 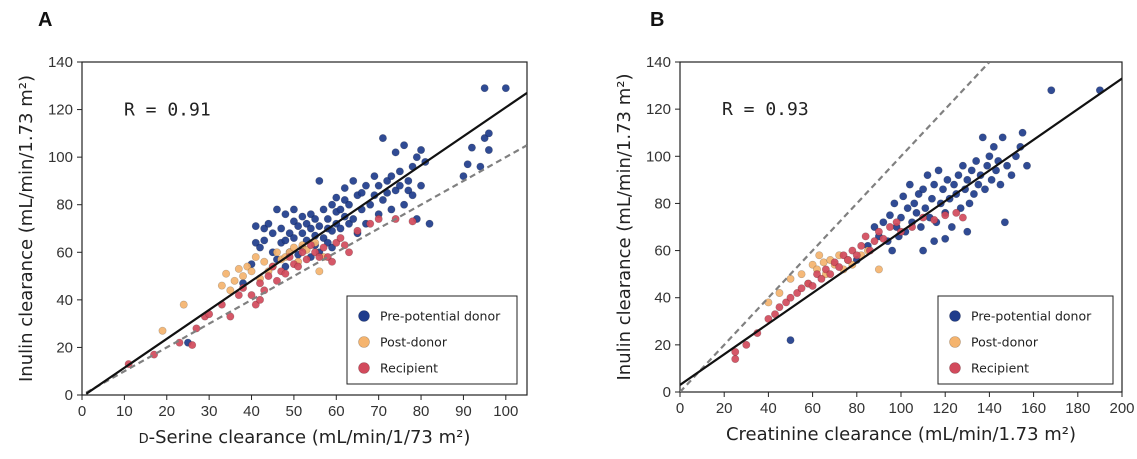 What do you see at coordinates (658, 156) in the screenshot?
I see `y-tick-label: 100` at bounding box center [658, 156].